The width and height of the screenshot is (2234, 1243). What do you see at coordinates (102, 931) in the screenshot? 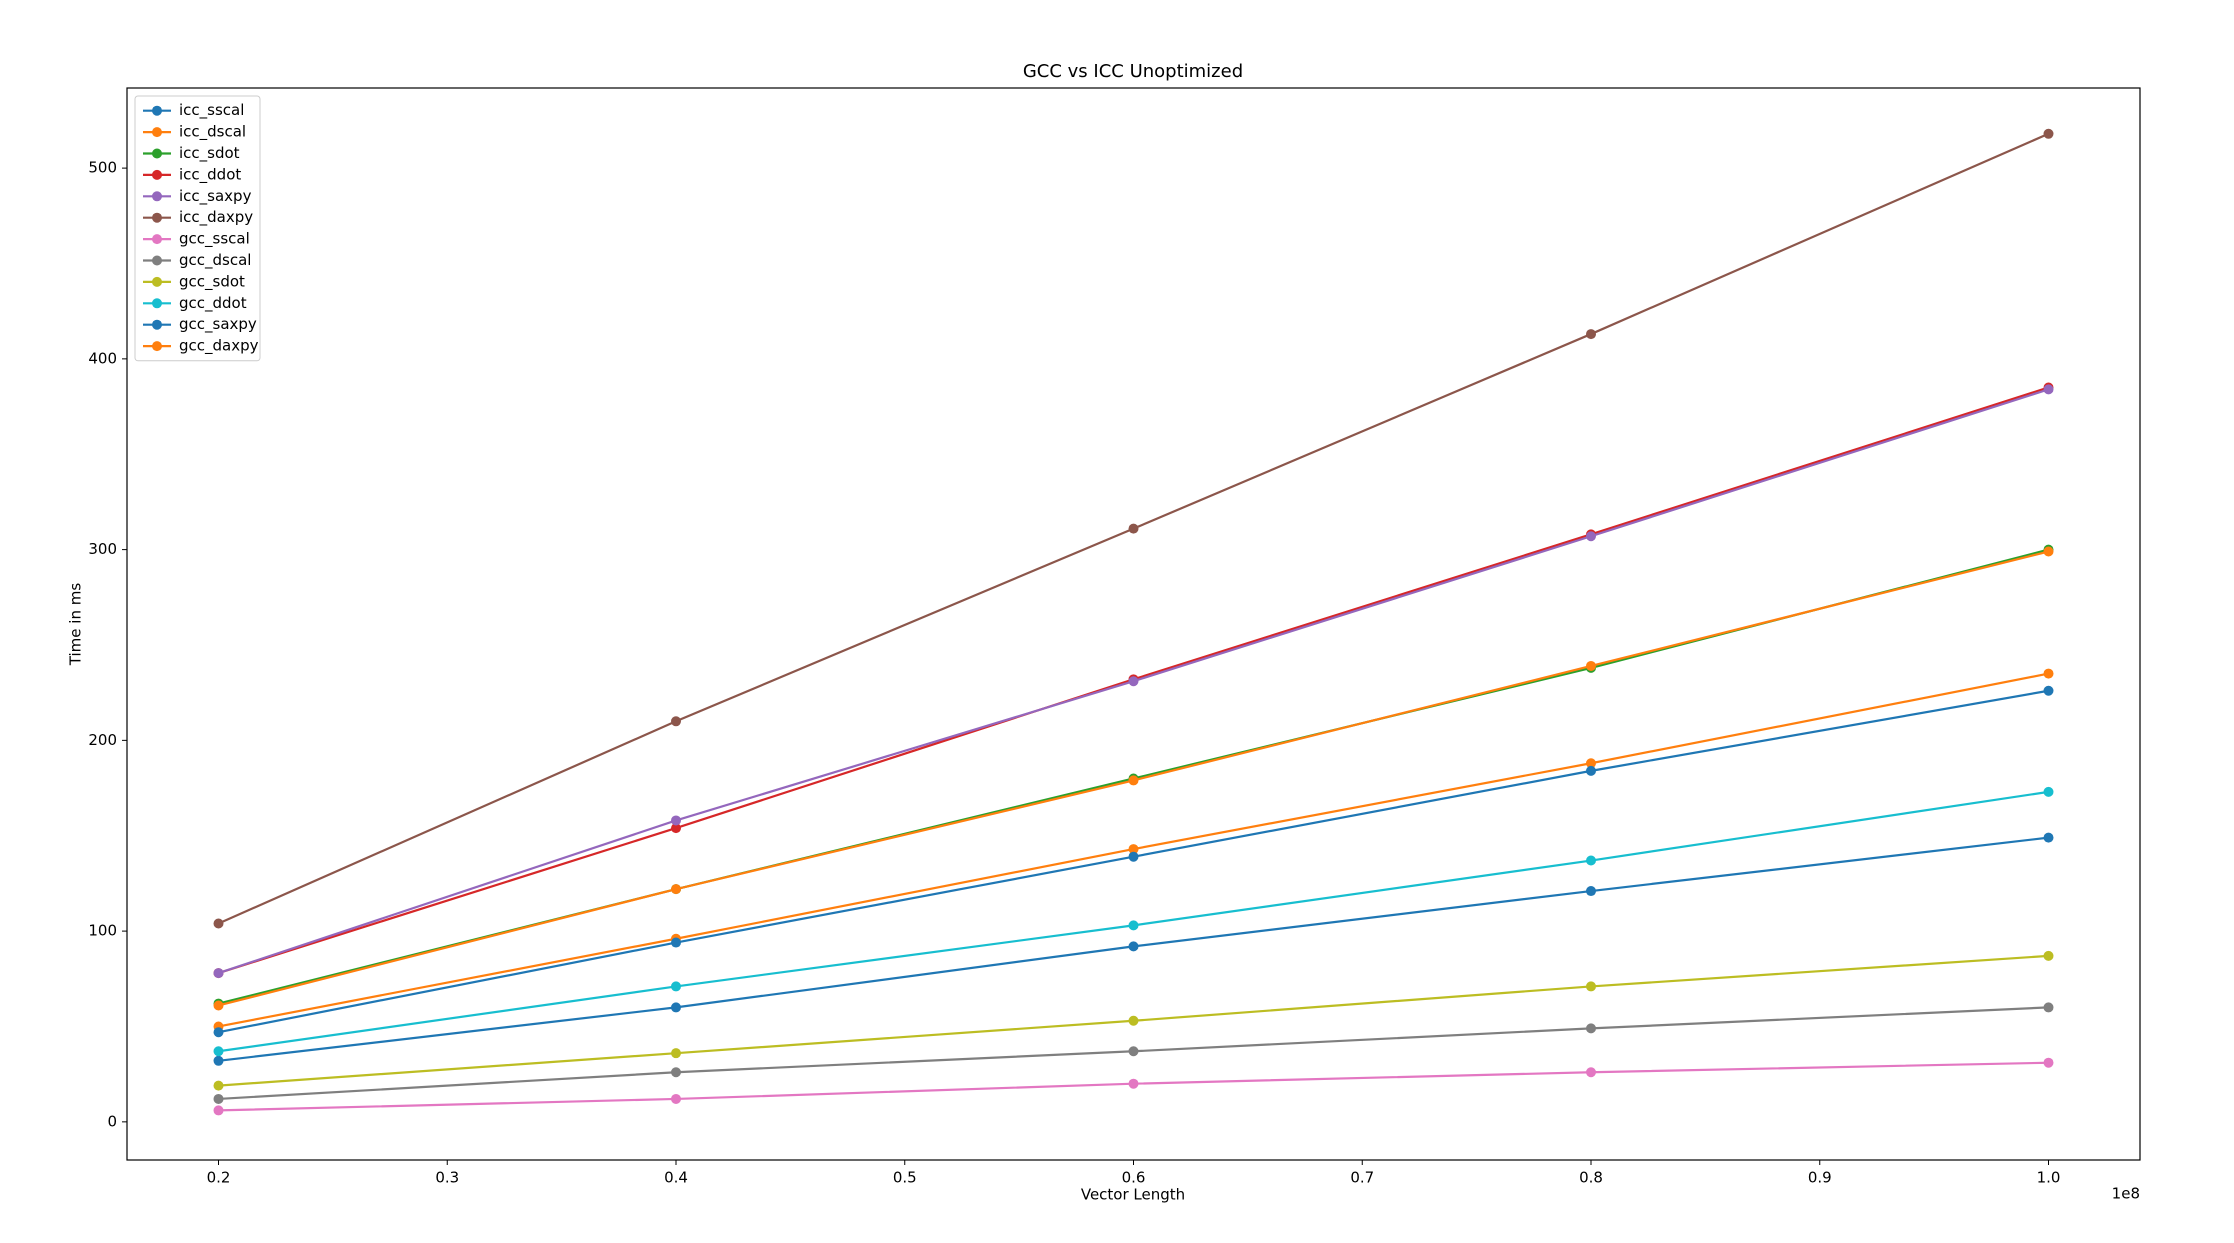
I see `y-tick-label: 100` at bounding box center [102, 931].